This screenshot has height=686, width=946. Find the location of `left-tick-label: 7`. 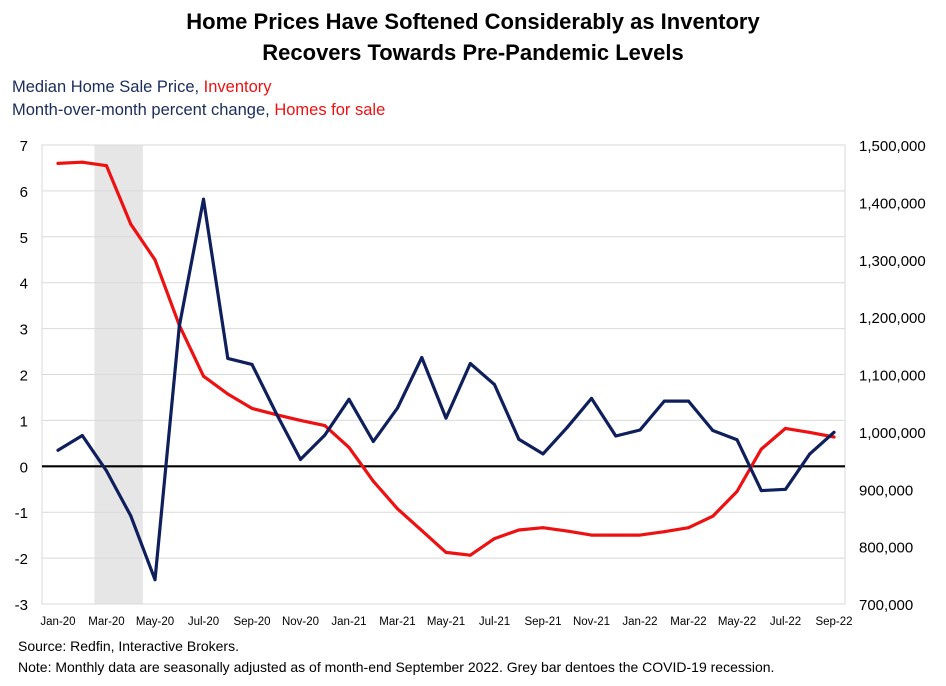

left-tick-label: 7 is located at coordinates (24, 146).